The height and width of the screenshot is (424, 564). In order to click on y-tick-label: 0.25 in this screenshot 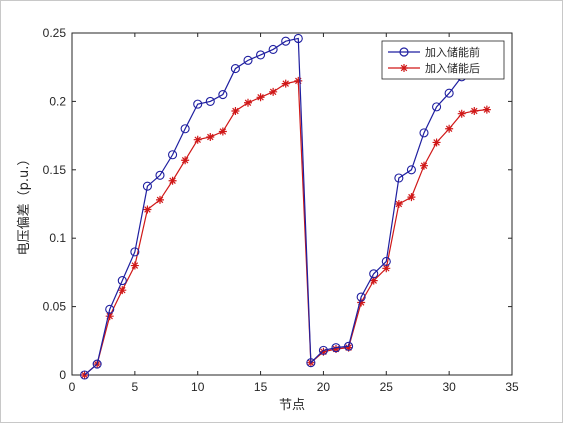, I will do `click(55, 33)`.